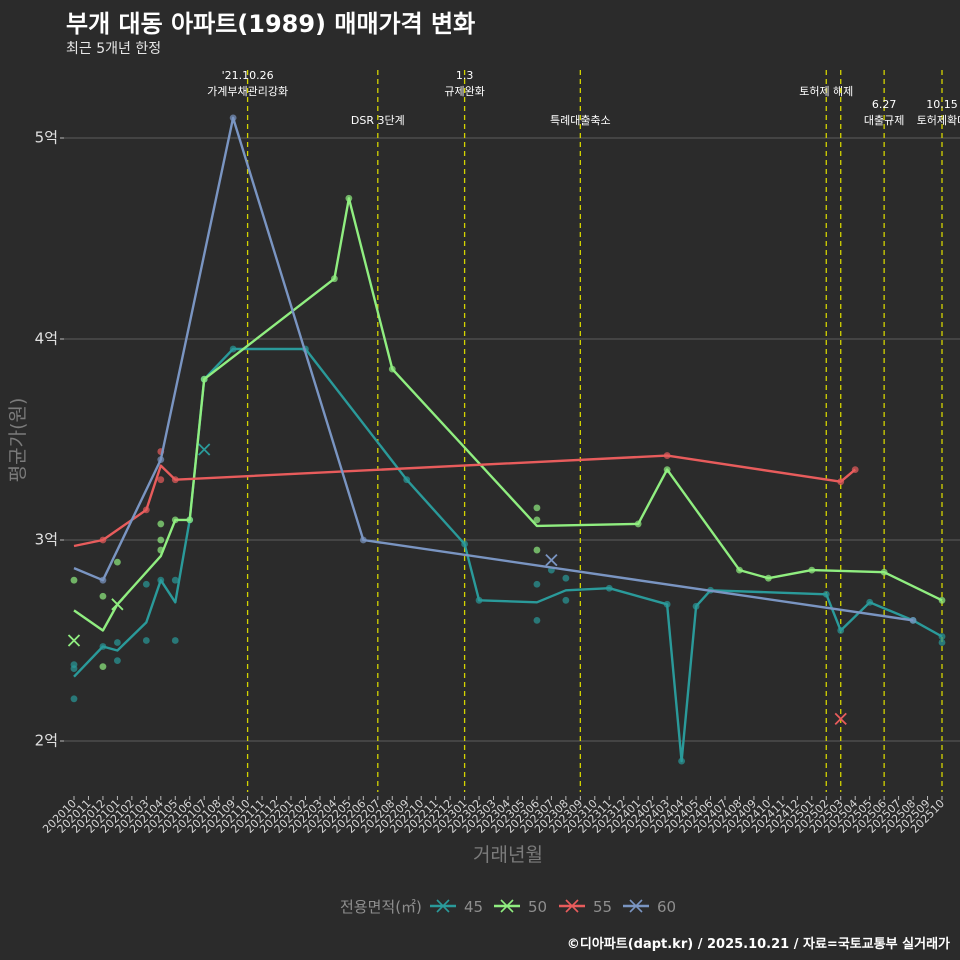 This screenshot has height=960, width=960. Describe the element at coordinates (18, 440) in the screenshot. I see `y-axis-title: 평균가(원)` at that location.